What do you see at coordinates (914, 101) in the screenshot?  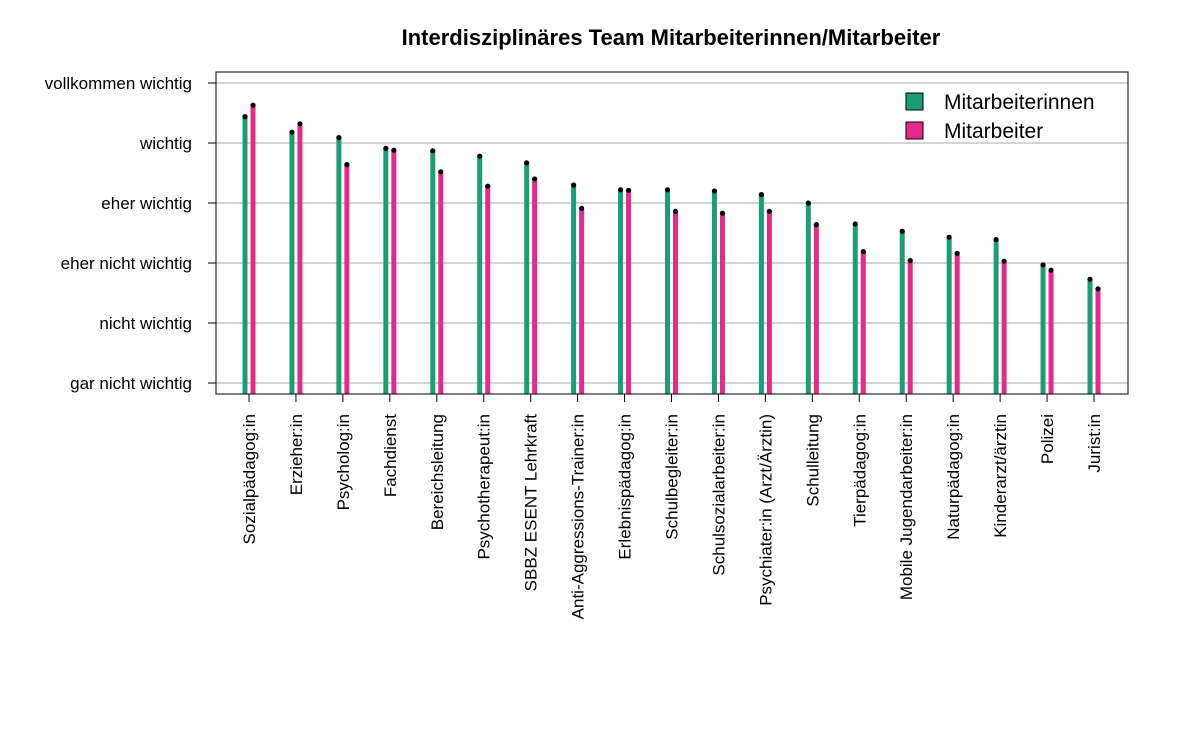 I see `legend-swatch-mitarbeiterinnen` at bounding box center [914, 101].